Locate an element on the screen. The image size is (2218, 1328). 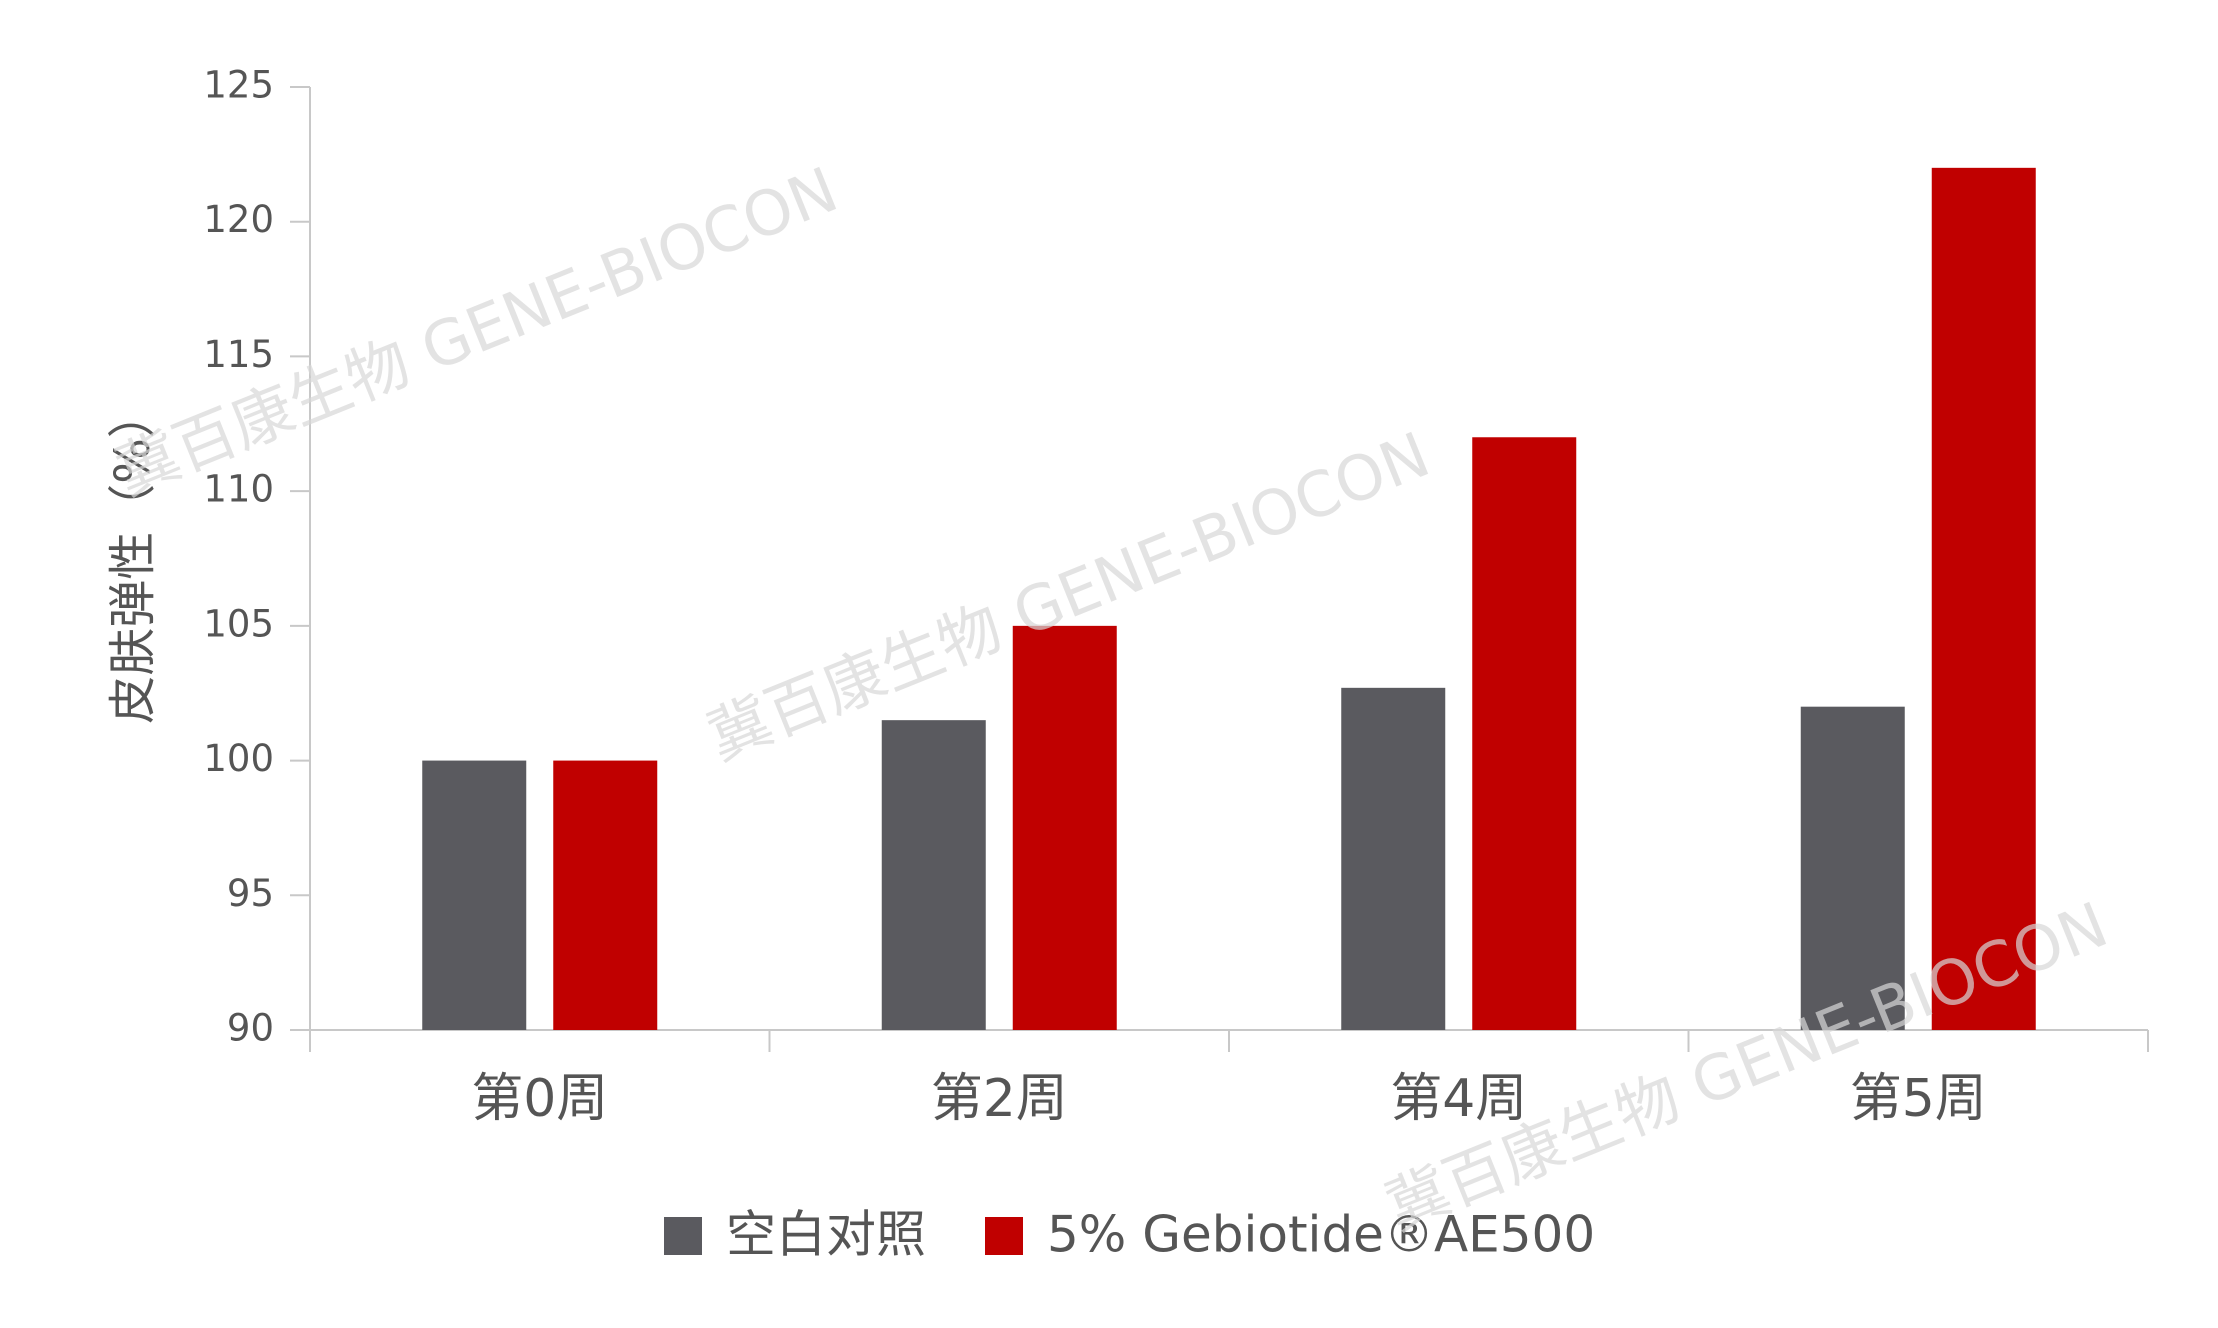
y-tick-label: 110 is located at coordinates (238, 489).